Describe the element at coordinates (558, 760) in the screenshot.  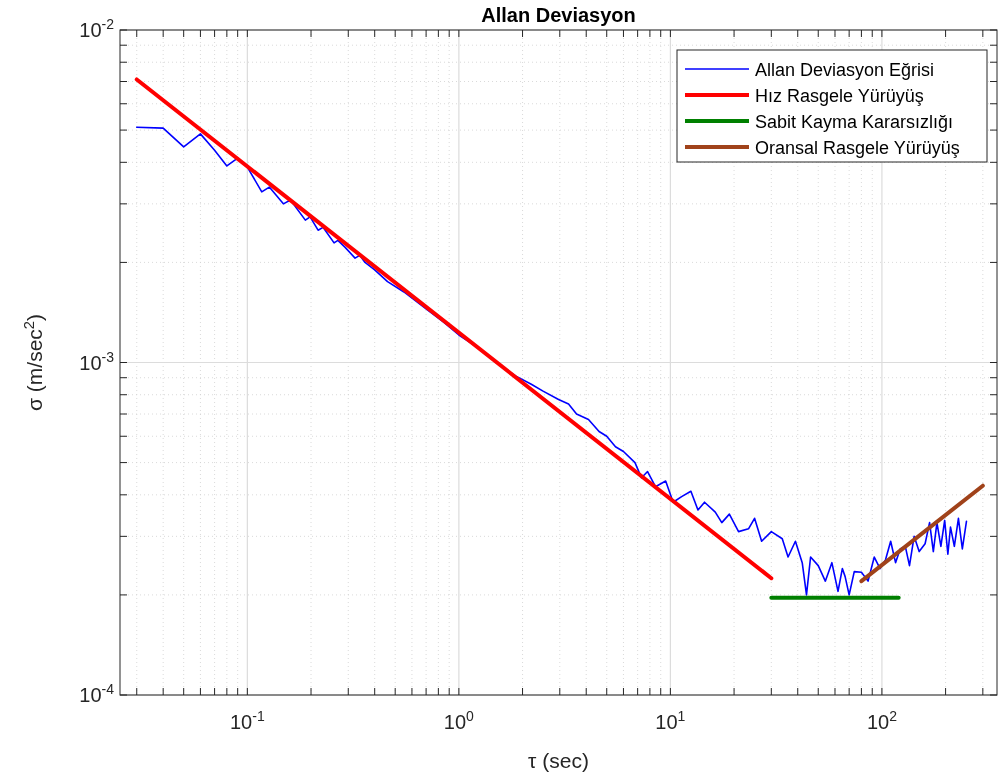
I see `x-axis-title: τ (sec)` at that location.